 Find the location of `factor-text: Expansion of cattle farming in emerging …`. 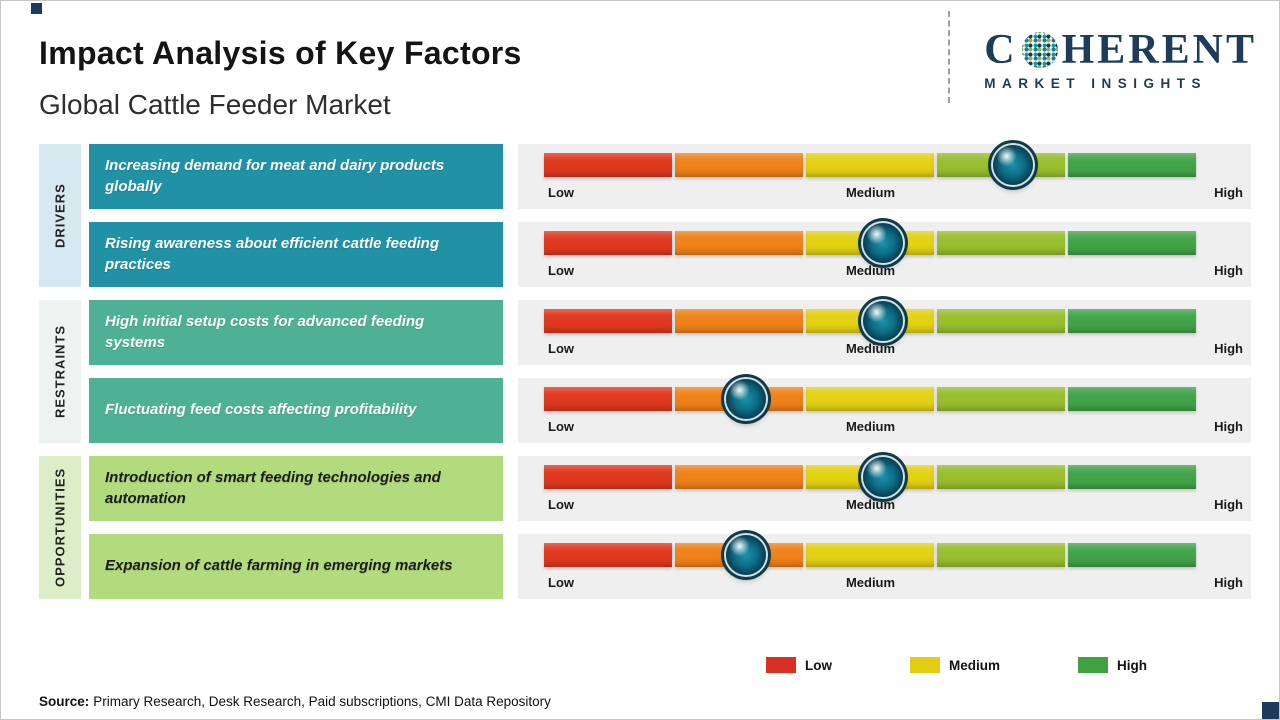

factor-text: Expansion of cattle farming in emerging … is located at coordinates (296, 566).